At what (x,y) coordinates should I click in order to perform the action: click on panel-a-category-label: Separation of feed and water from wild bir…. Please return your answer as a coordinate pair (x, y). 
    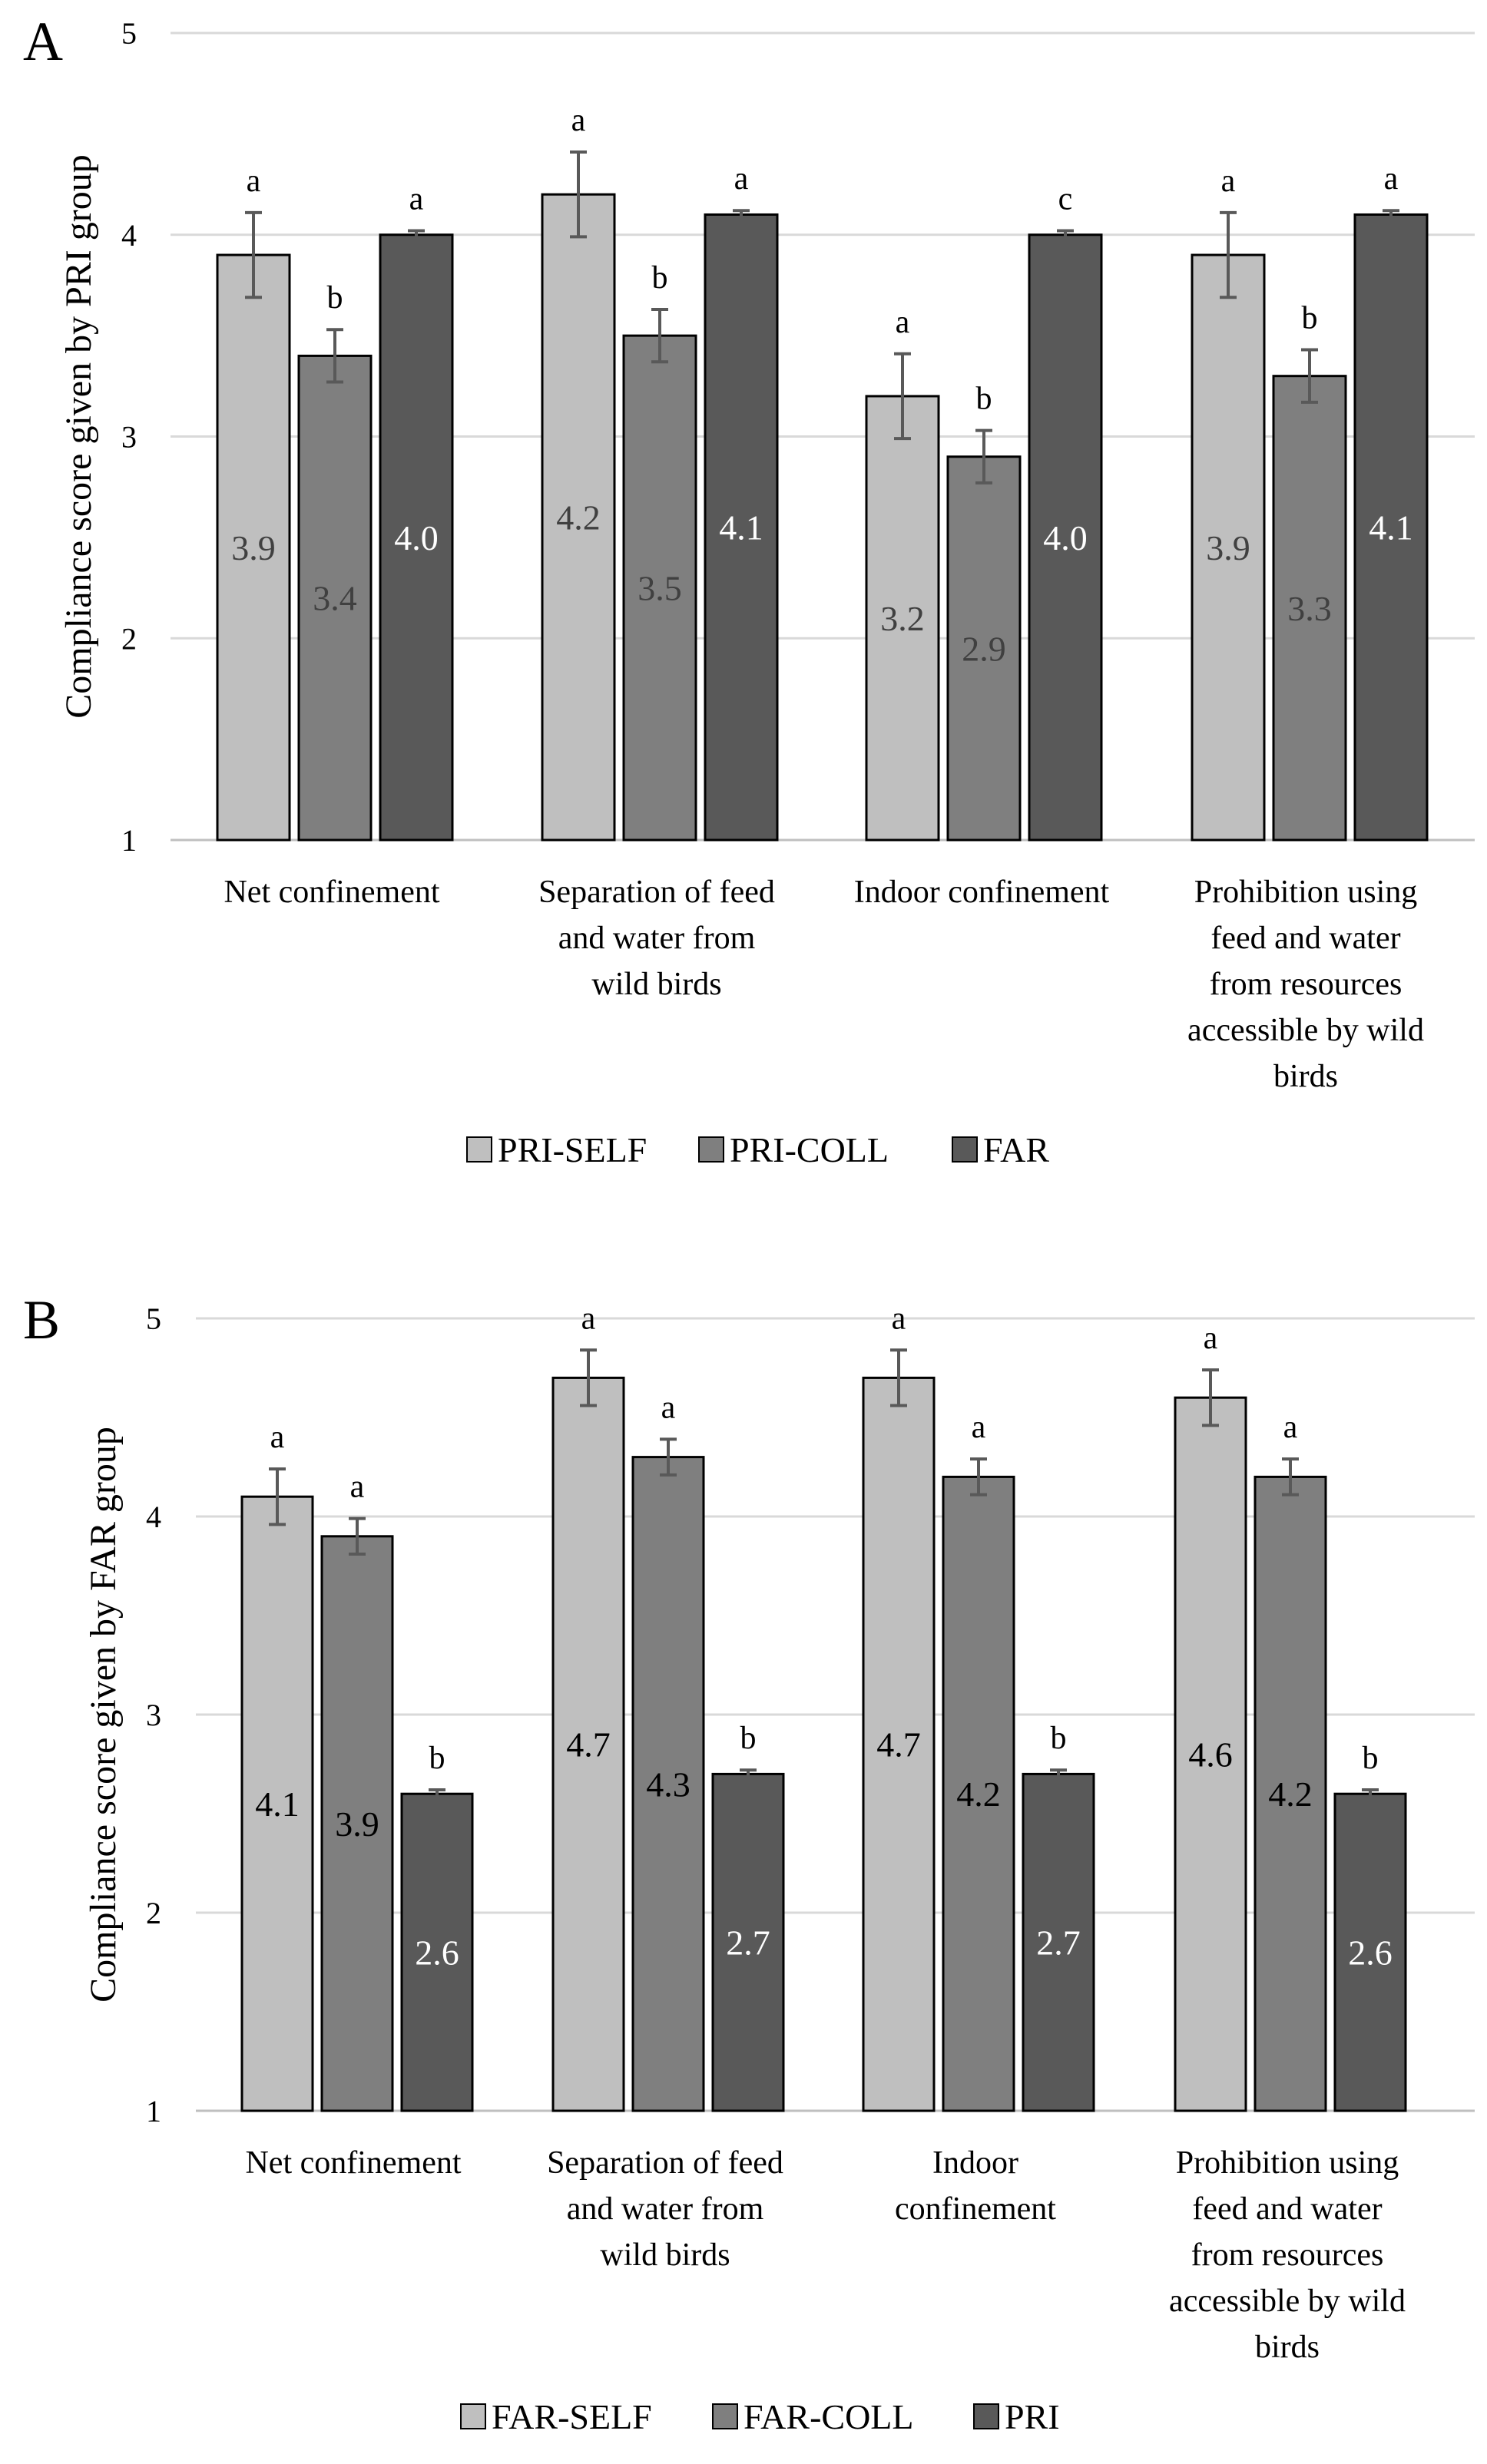
    Looking at the image, I should click on (656, 938).